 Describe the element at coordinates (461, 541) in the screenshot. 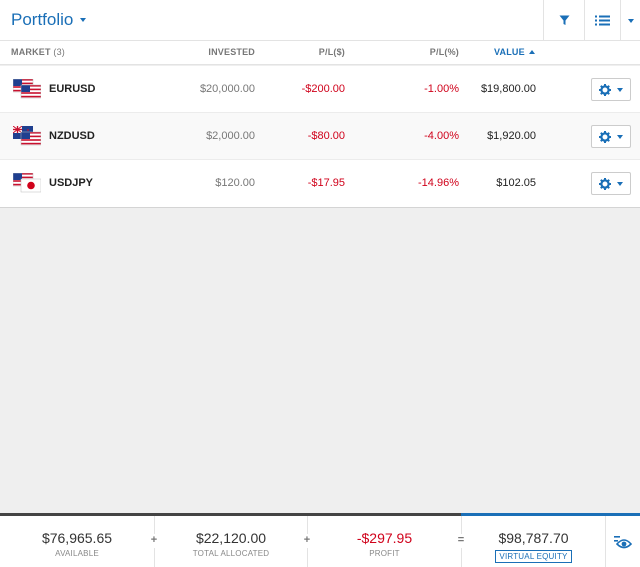

I see `equals-operator: =` at that location.